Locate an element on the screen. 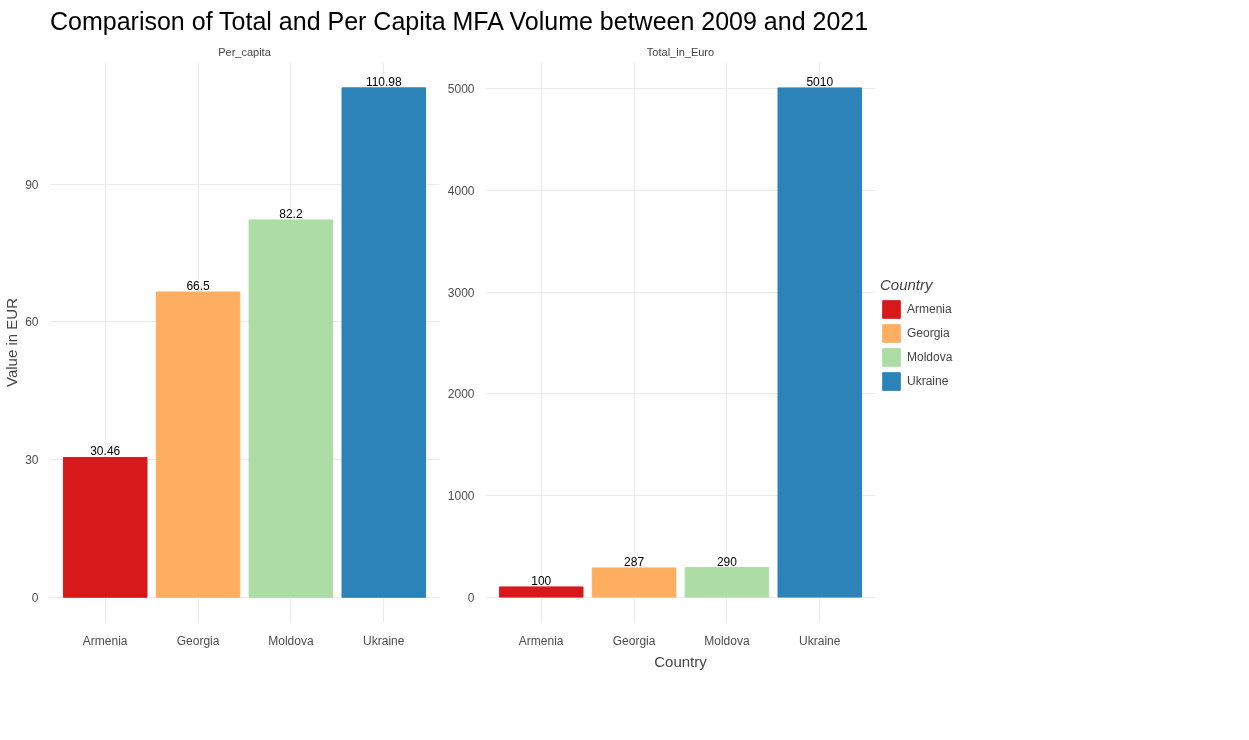 This screenshot has width=1249, height=740. data-label: 66.5 is located at coordinates (198, 286).